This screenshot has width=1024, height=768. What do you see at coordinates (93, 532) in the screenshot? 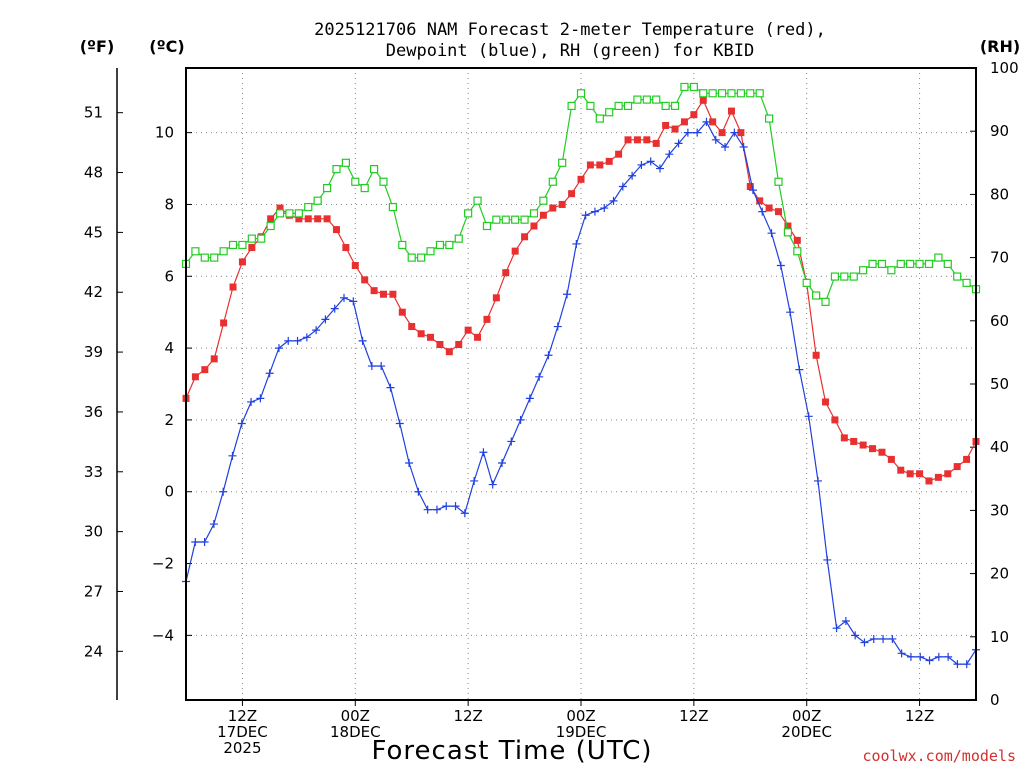
I see `fahrenheit-tick-label: 30` at bounding box center [93, 532].